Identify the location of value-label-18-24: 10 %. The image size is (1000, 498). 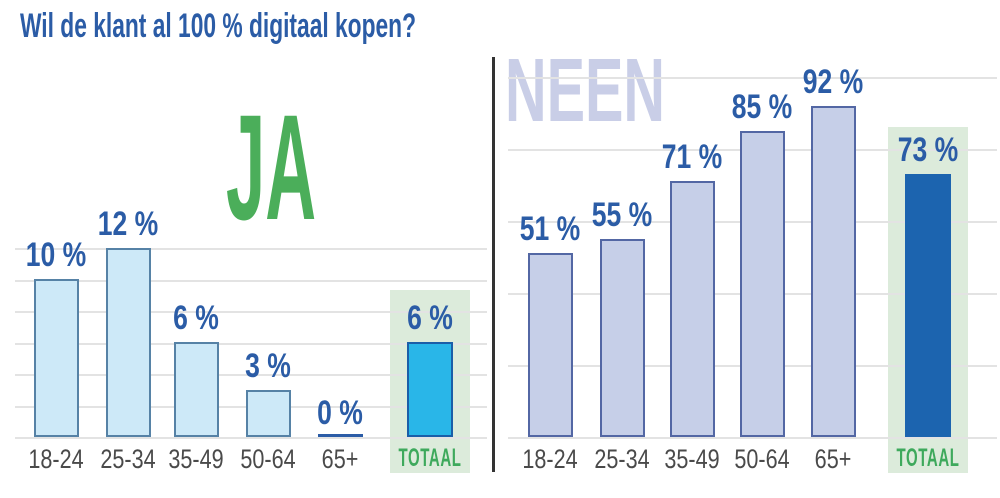
(56, 255).